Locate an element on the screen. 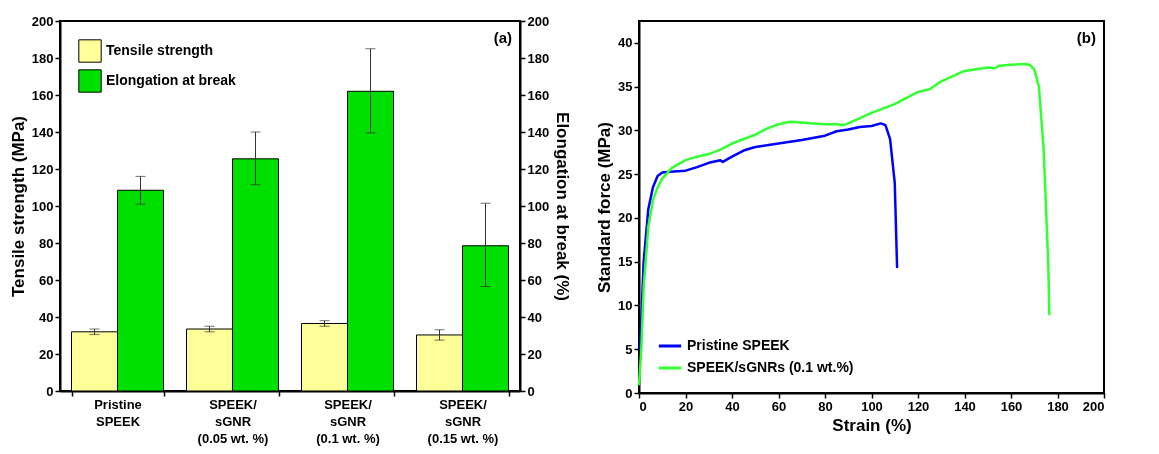 This screenshot has width=1159, height=454. x-tick-label: 80 is located at coordinates (825, 406).